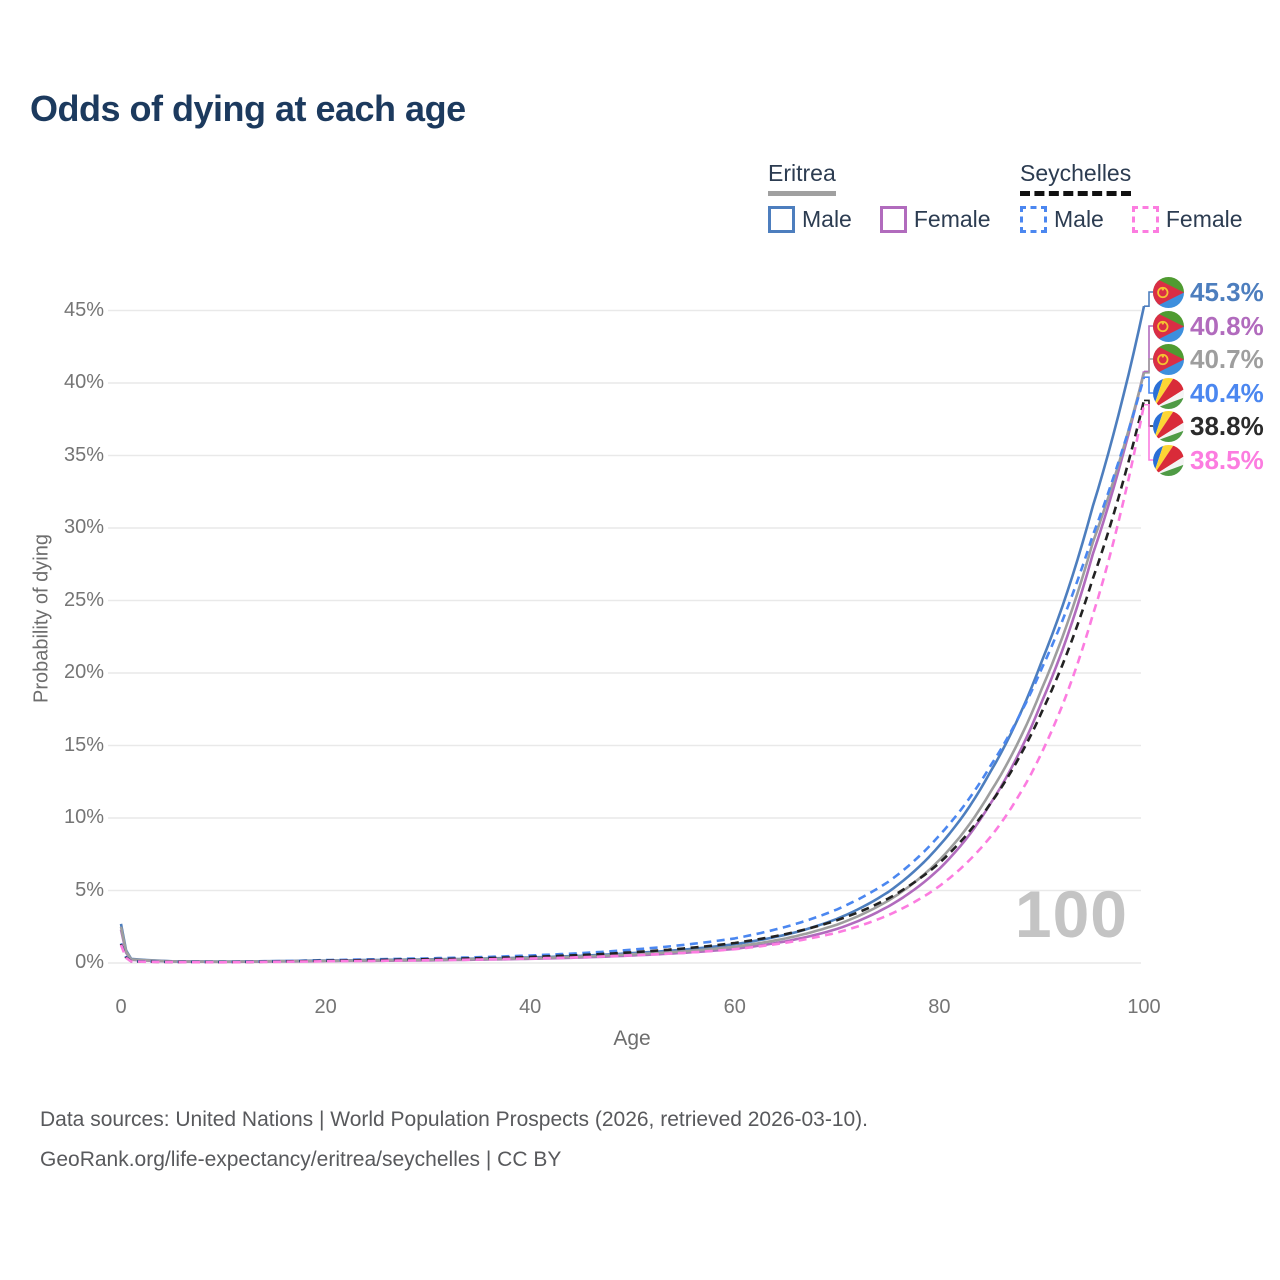 The width and height of the screenshot is (1280, 1280). I want to click on label-connector-lines, so click(1148, 376).